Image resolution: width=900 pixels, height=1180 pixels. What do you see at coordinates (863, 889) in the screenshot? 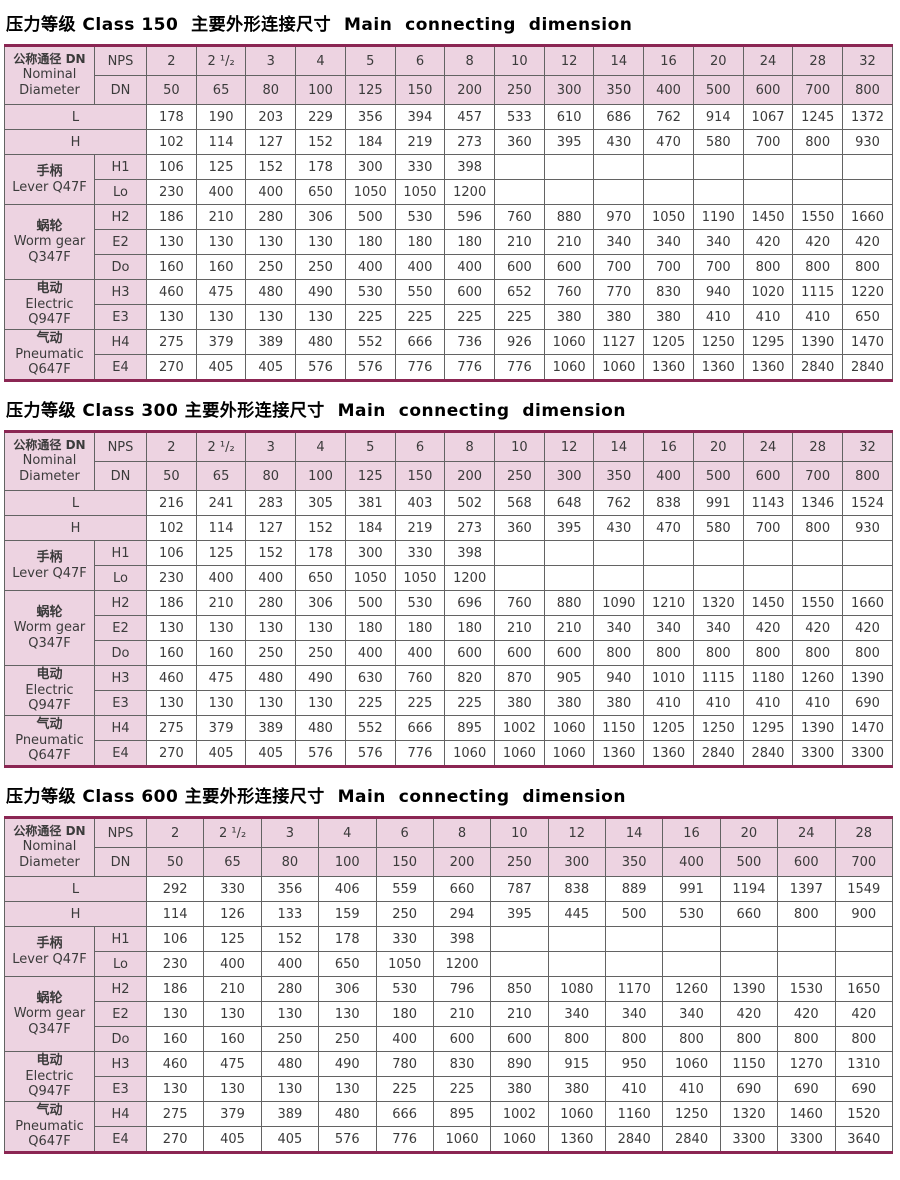
I see `data-cell: 1549` at bounding box center [863, 889].